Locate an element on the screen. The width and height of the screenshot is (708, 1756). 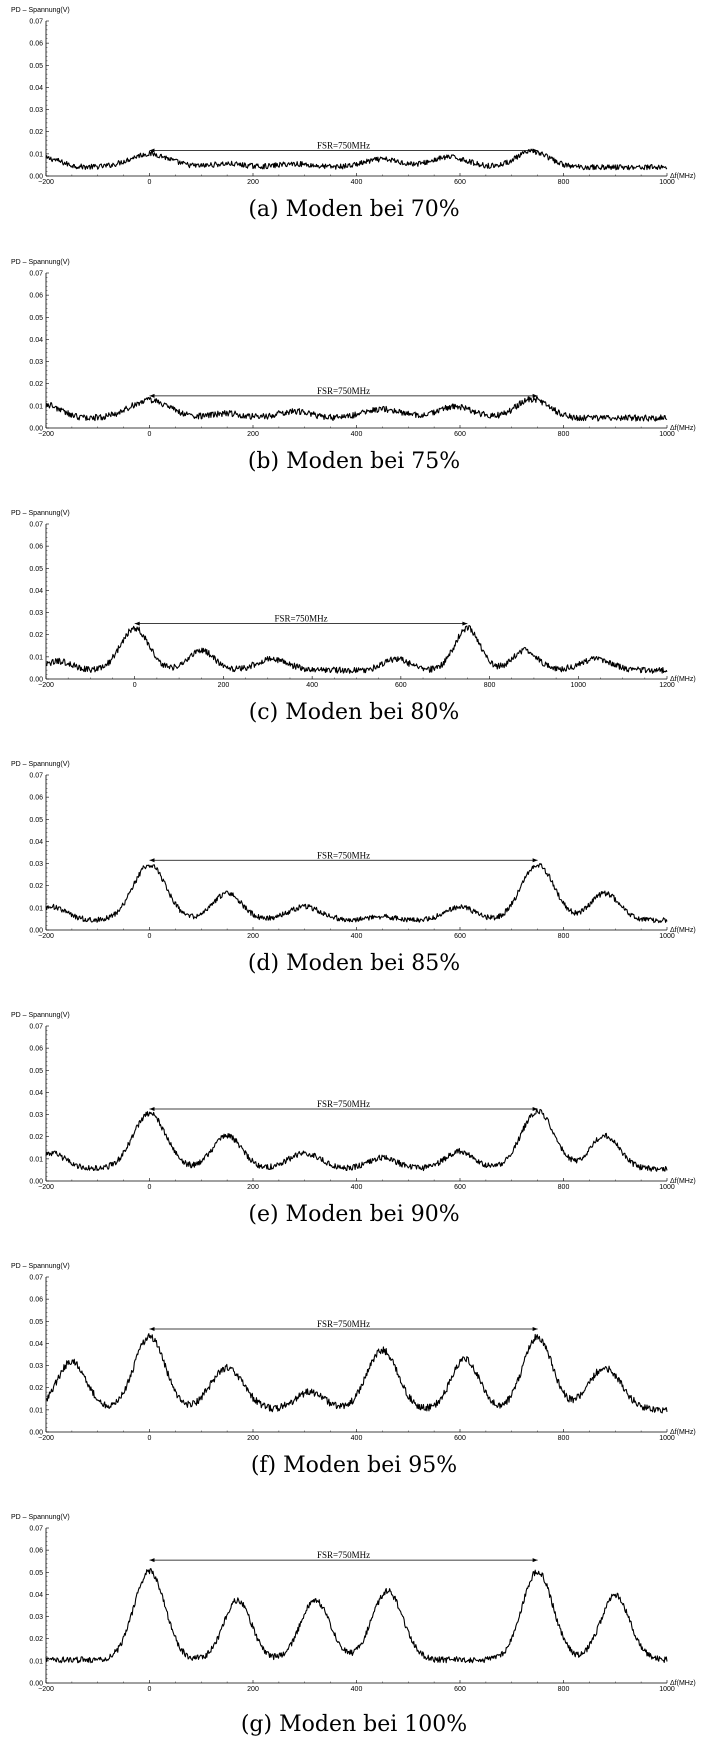
x-tick-label-d-5: 800 is located at coordinates (564, 936).